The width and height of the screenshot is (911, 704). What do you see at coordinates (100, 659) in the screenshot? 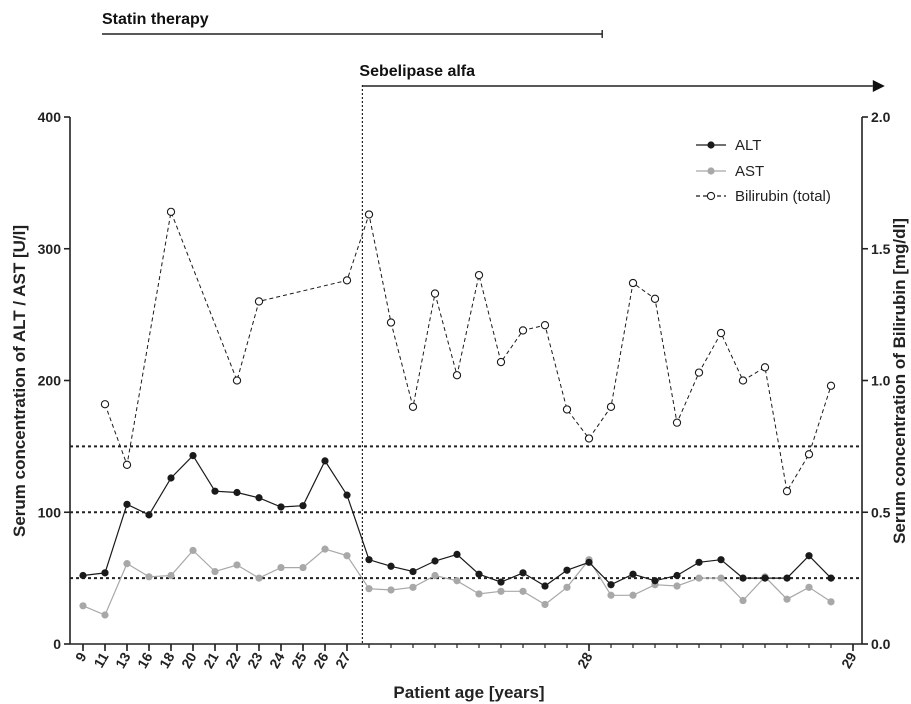
I see `x-tick-label: 11` at bounding box center [100, 659].